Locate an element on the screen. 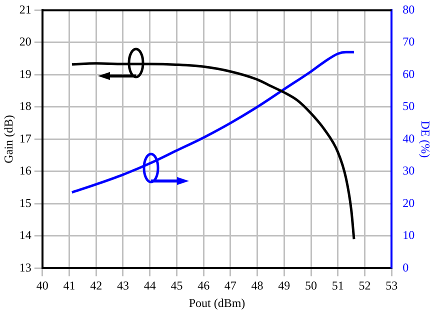 The image size is (436, 311). x-tick-label: 42 is located at coordinates (96, 285).